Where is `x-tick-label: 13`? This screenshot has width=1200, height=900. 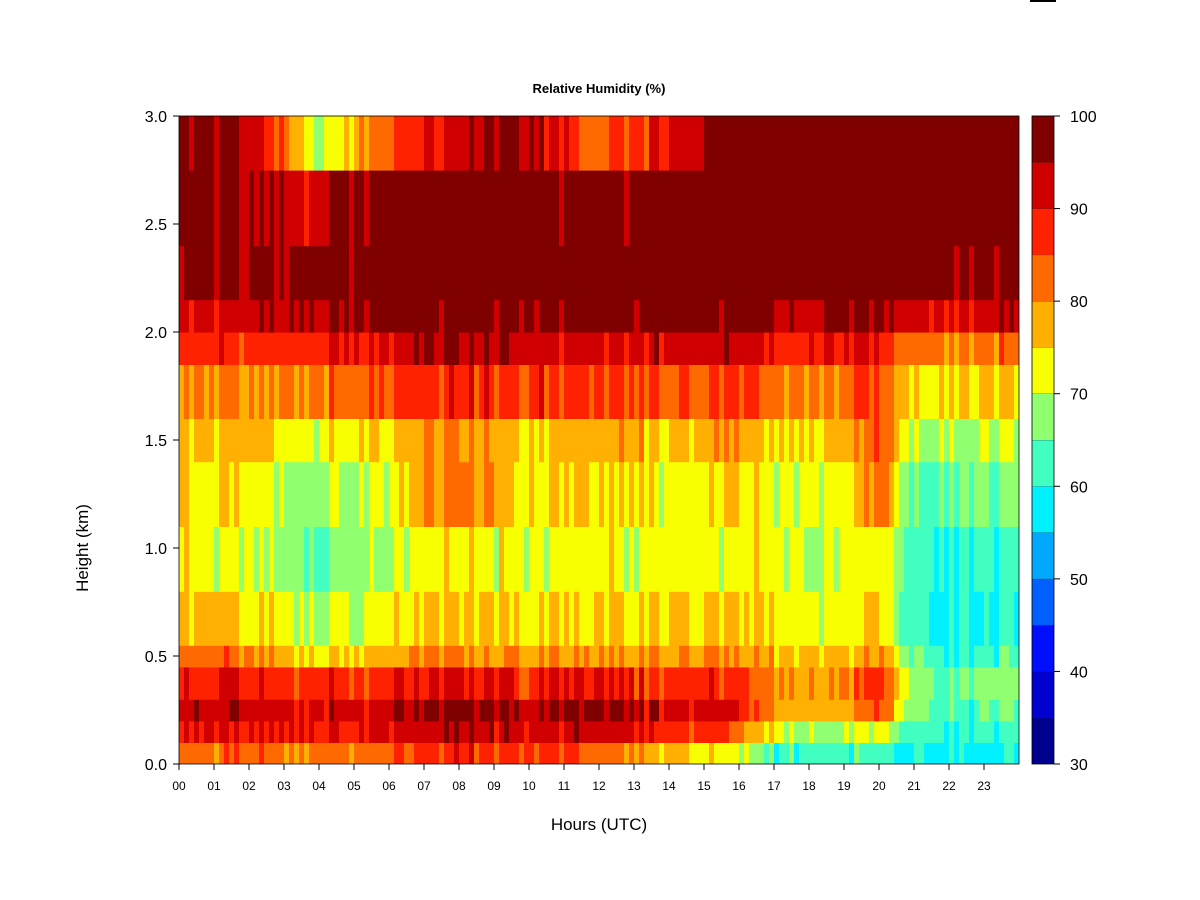 x-tick-label: 13 is located at coordinates (634, 786).